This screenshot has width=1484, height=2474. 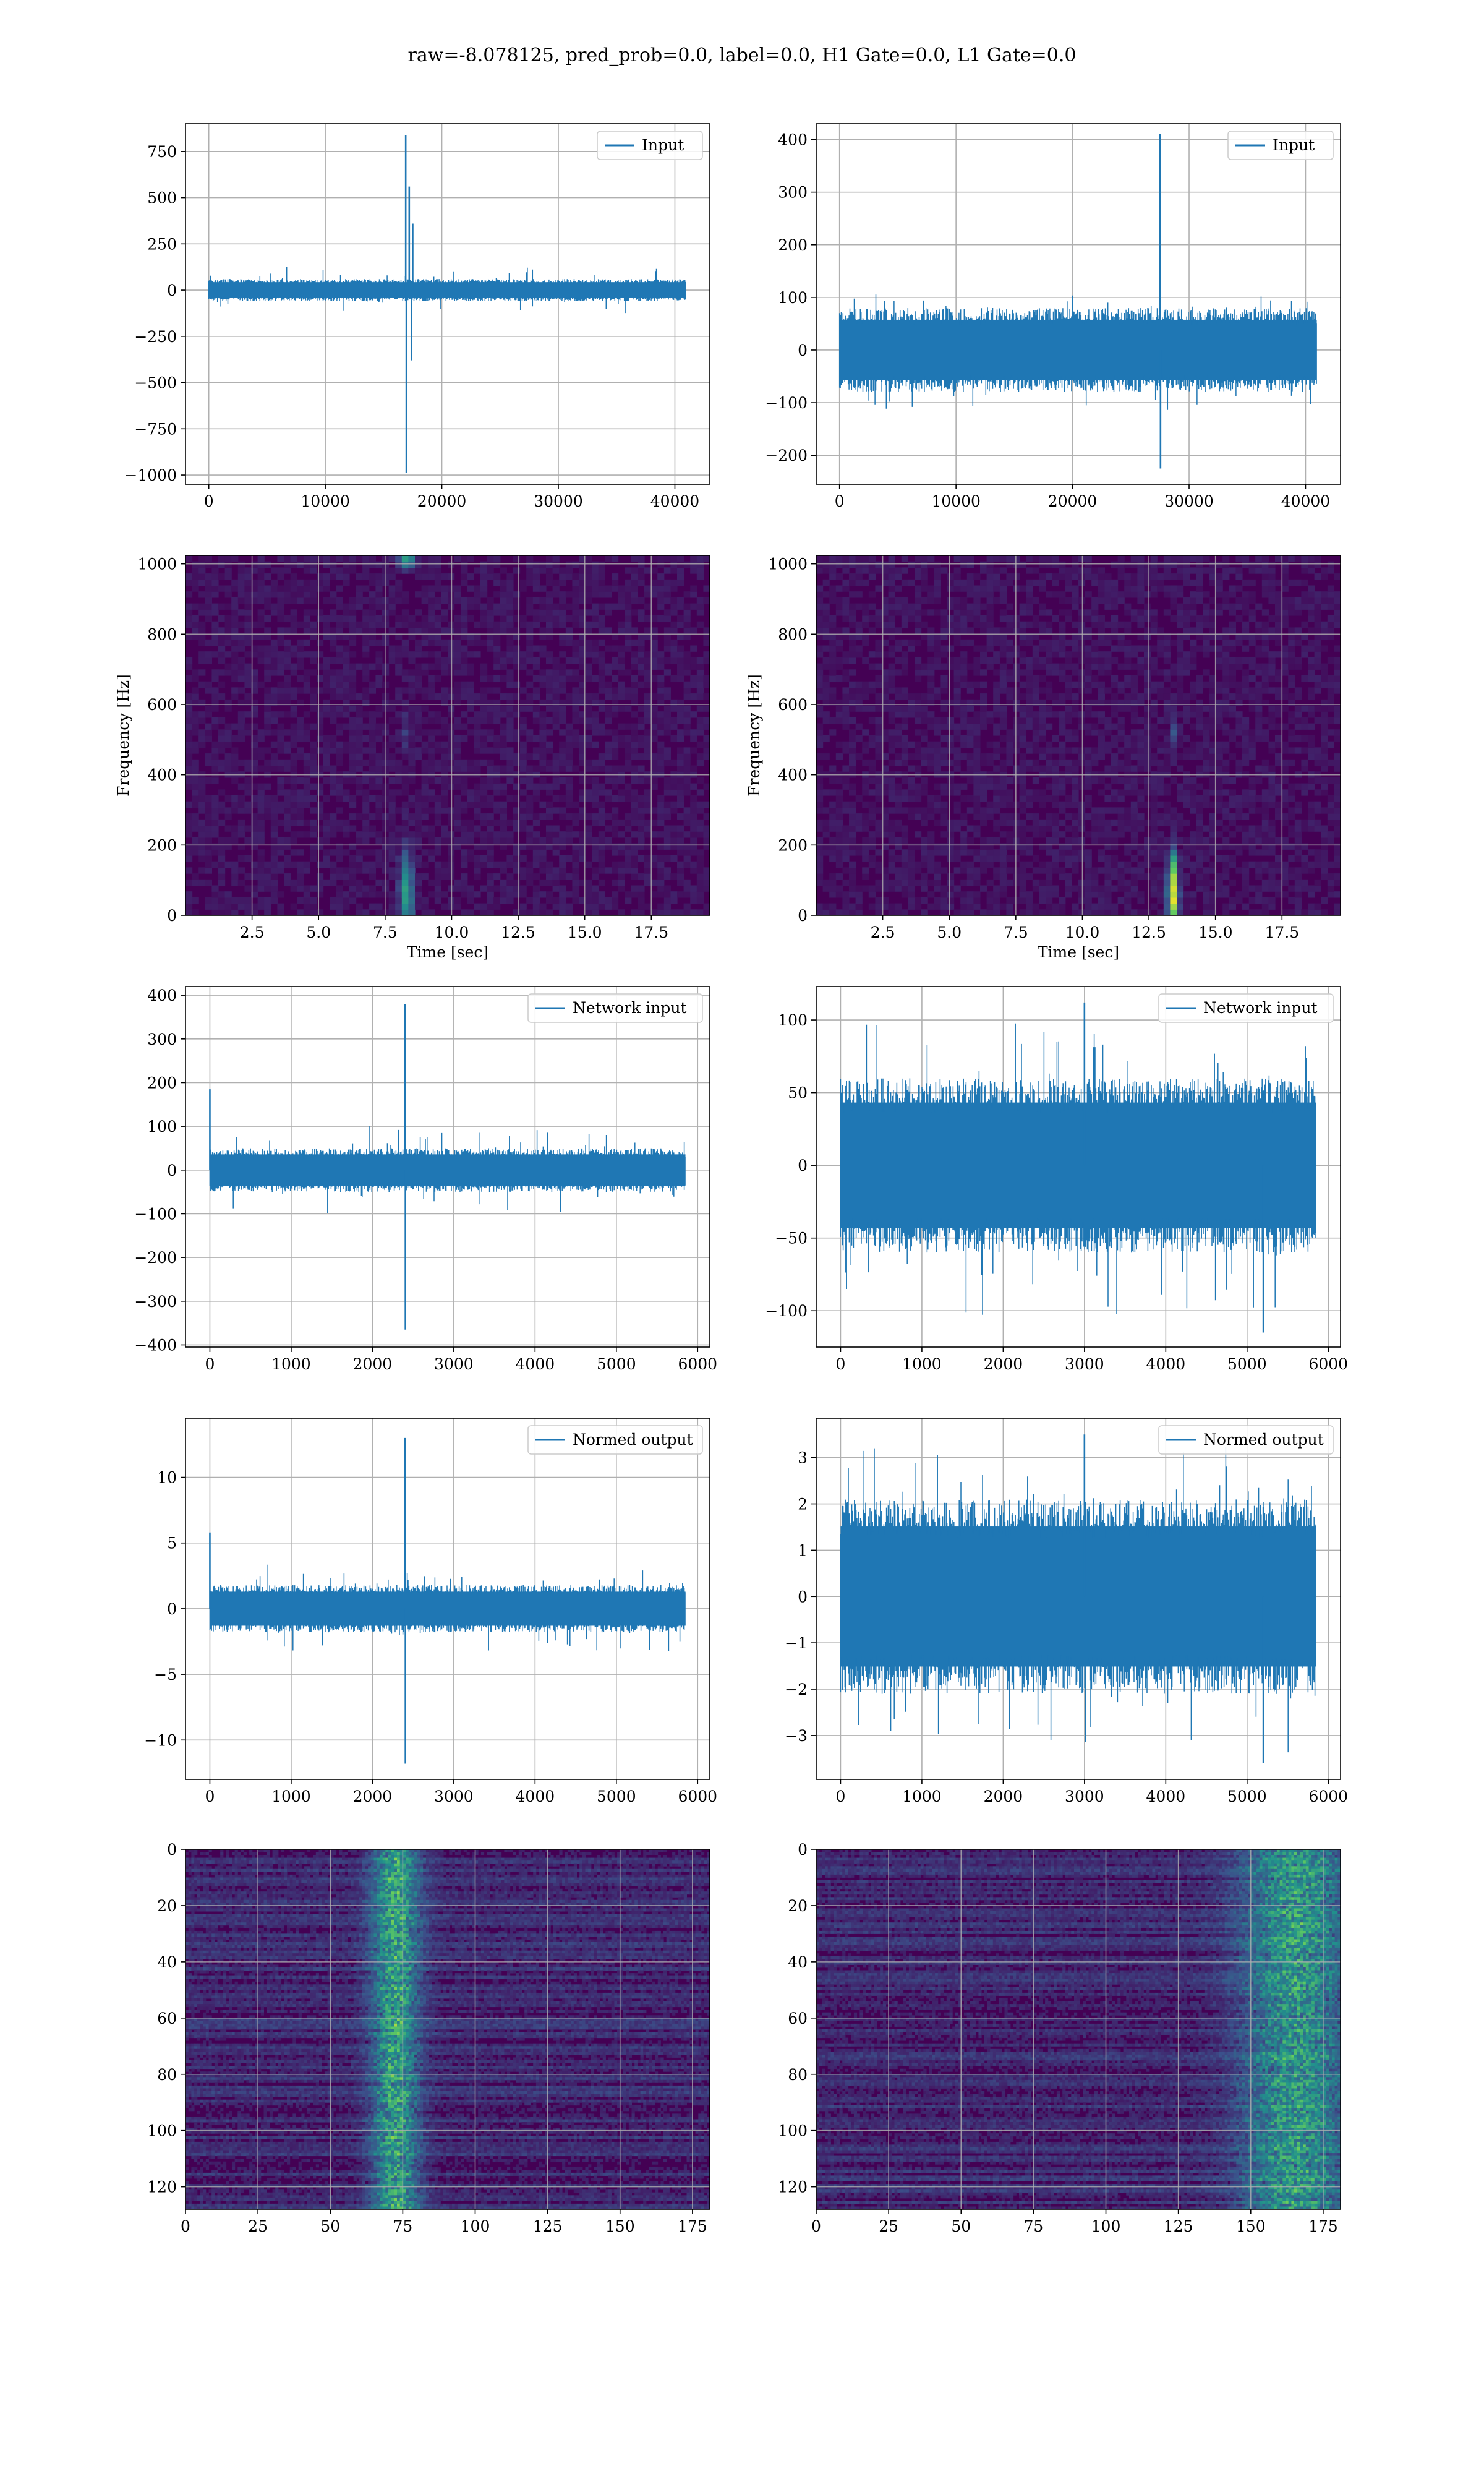 I want to click on x-tick-label: 6000, so click(x=1328, y=1796).